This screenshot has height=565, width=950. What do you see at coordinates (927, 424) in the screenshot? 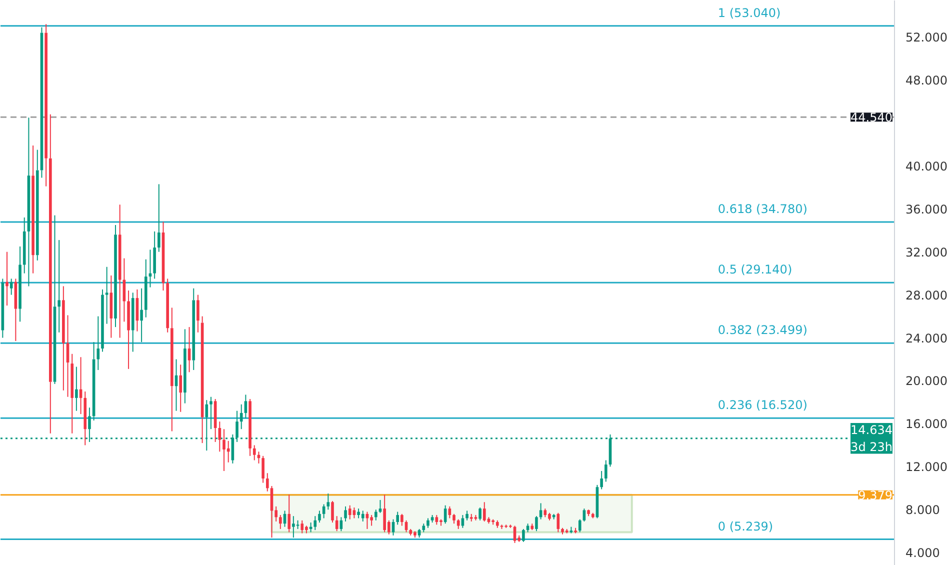
I see `y-tick-label: 16.000` at bounding box center [927, 424].